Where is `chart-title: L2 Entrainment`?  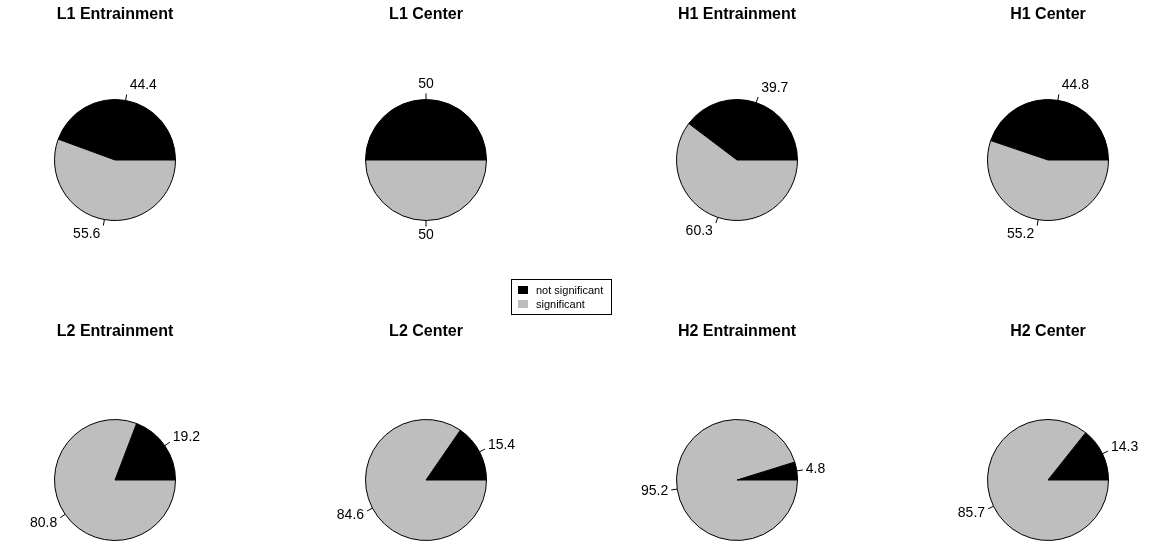 chart-title: L2 Entrainment is located at coordinates (115, 331).